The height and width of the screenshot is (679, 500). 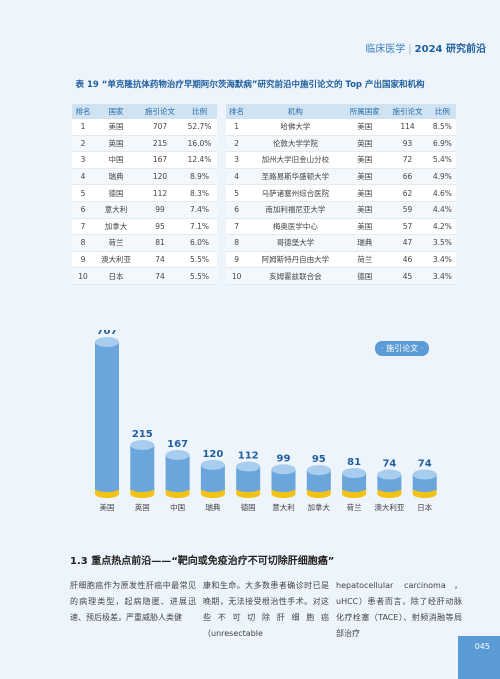 What do you see at coordinates (365, 260) in the screenshot?
I see `institution-table-cell: 荷兰` at bounding box center [365, 260].